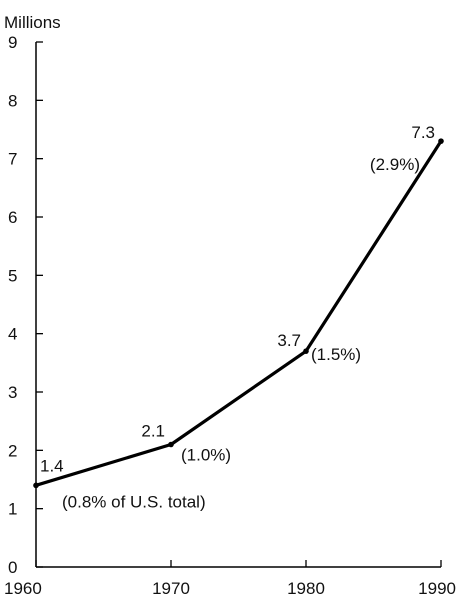 Image resolution: width=460 pixels, height=601 pixels. I want to click on y-tick-label: 5, so click(12, 275).